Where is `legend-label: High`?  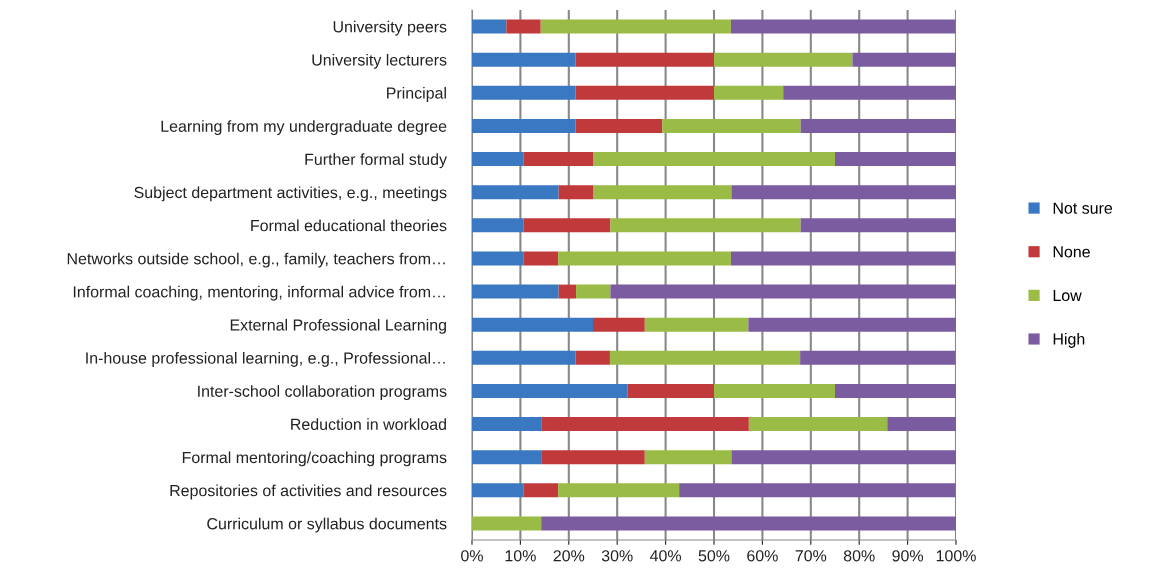 legend-label: High is located at coordinates (1069, 340).